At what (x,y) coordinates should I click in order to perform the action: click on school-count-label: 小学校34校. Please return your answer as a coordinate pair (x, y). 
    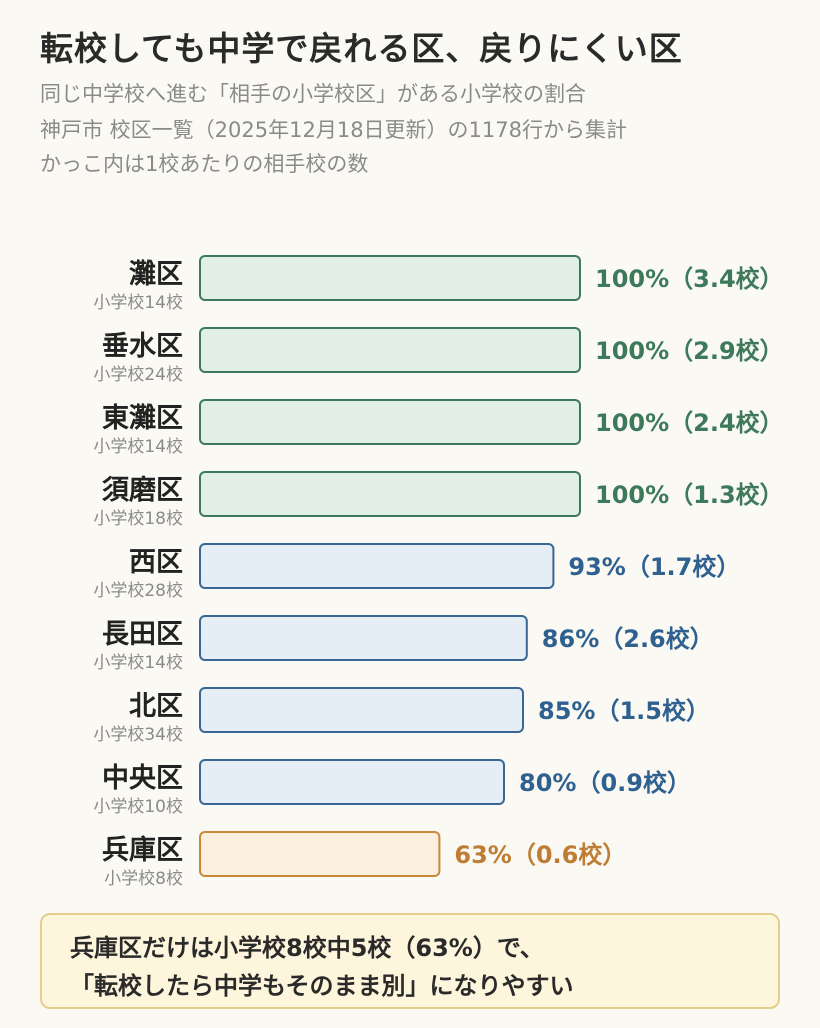
    Looking at the image, I should click on (138, 735).